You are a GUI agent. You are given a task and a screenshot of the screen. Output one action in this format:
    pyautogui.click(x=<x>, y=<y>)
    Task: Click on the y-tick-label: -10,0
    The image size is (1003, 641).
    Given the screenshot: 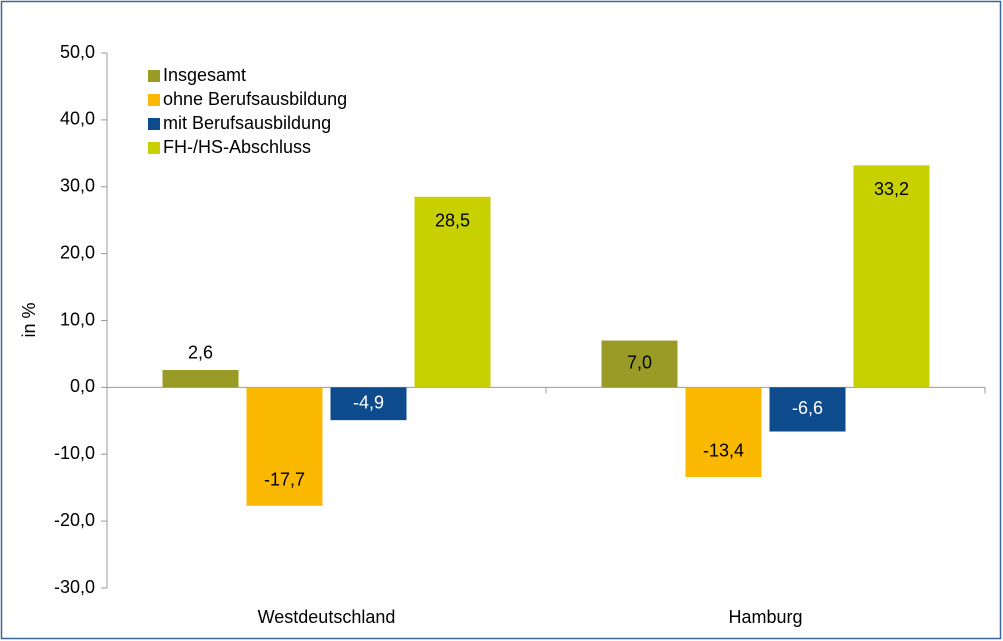 What is the action you would take?
    pyautogui.click(x=74, y=453)
    